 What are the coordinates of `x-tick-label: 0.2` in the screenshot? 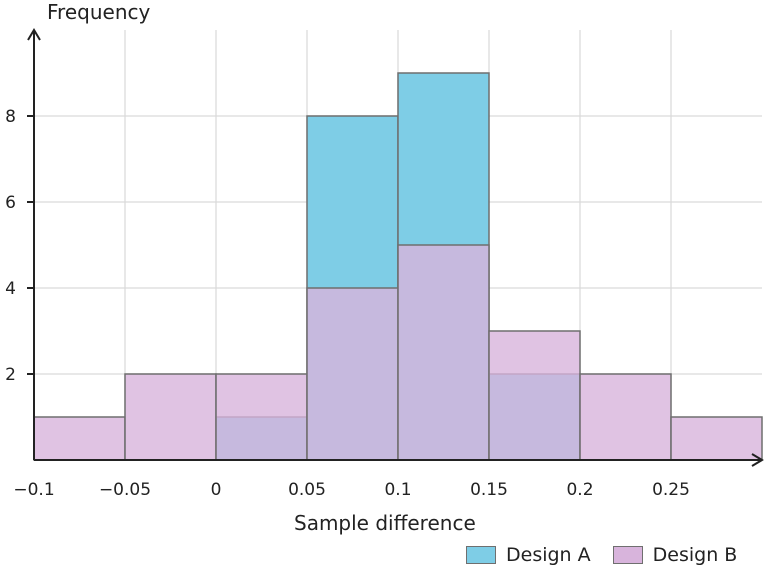 It's located at (579, 490).